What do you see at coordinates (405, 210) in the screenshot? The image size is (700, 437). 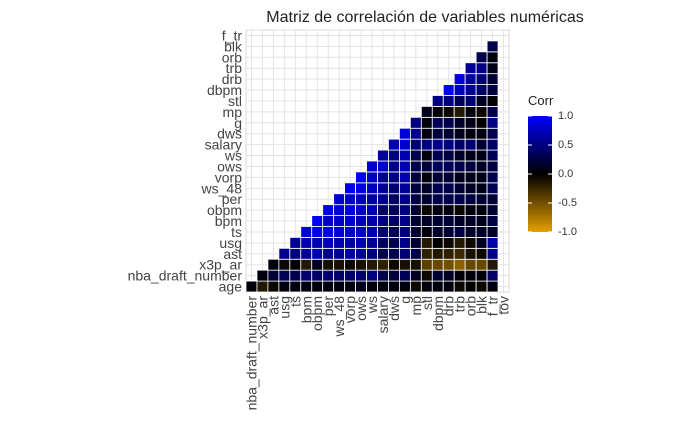 I see `heatmap-cell-g-obpm` at bounding box center [405, 210].